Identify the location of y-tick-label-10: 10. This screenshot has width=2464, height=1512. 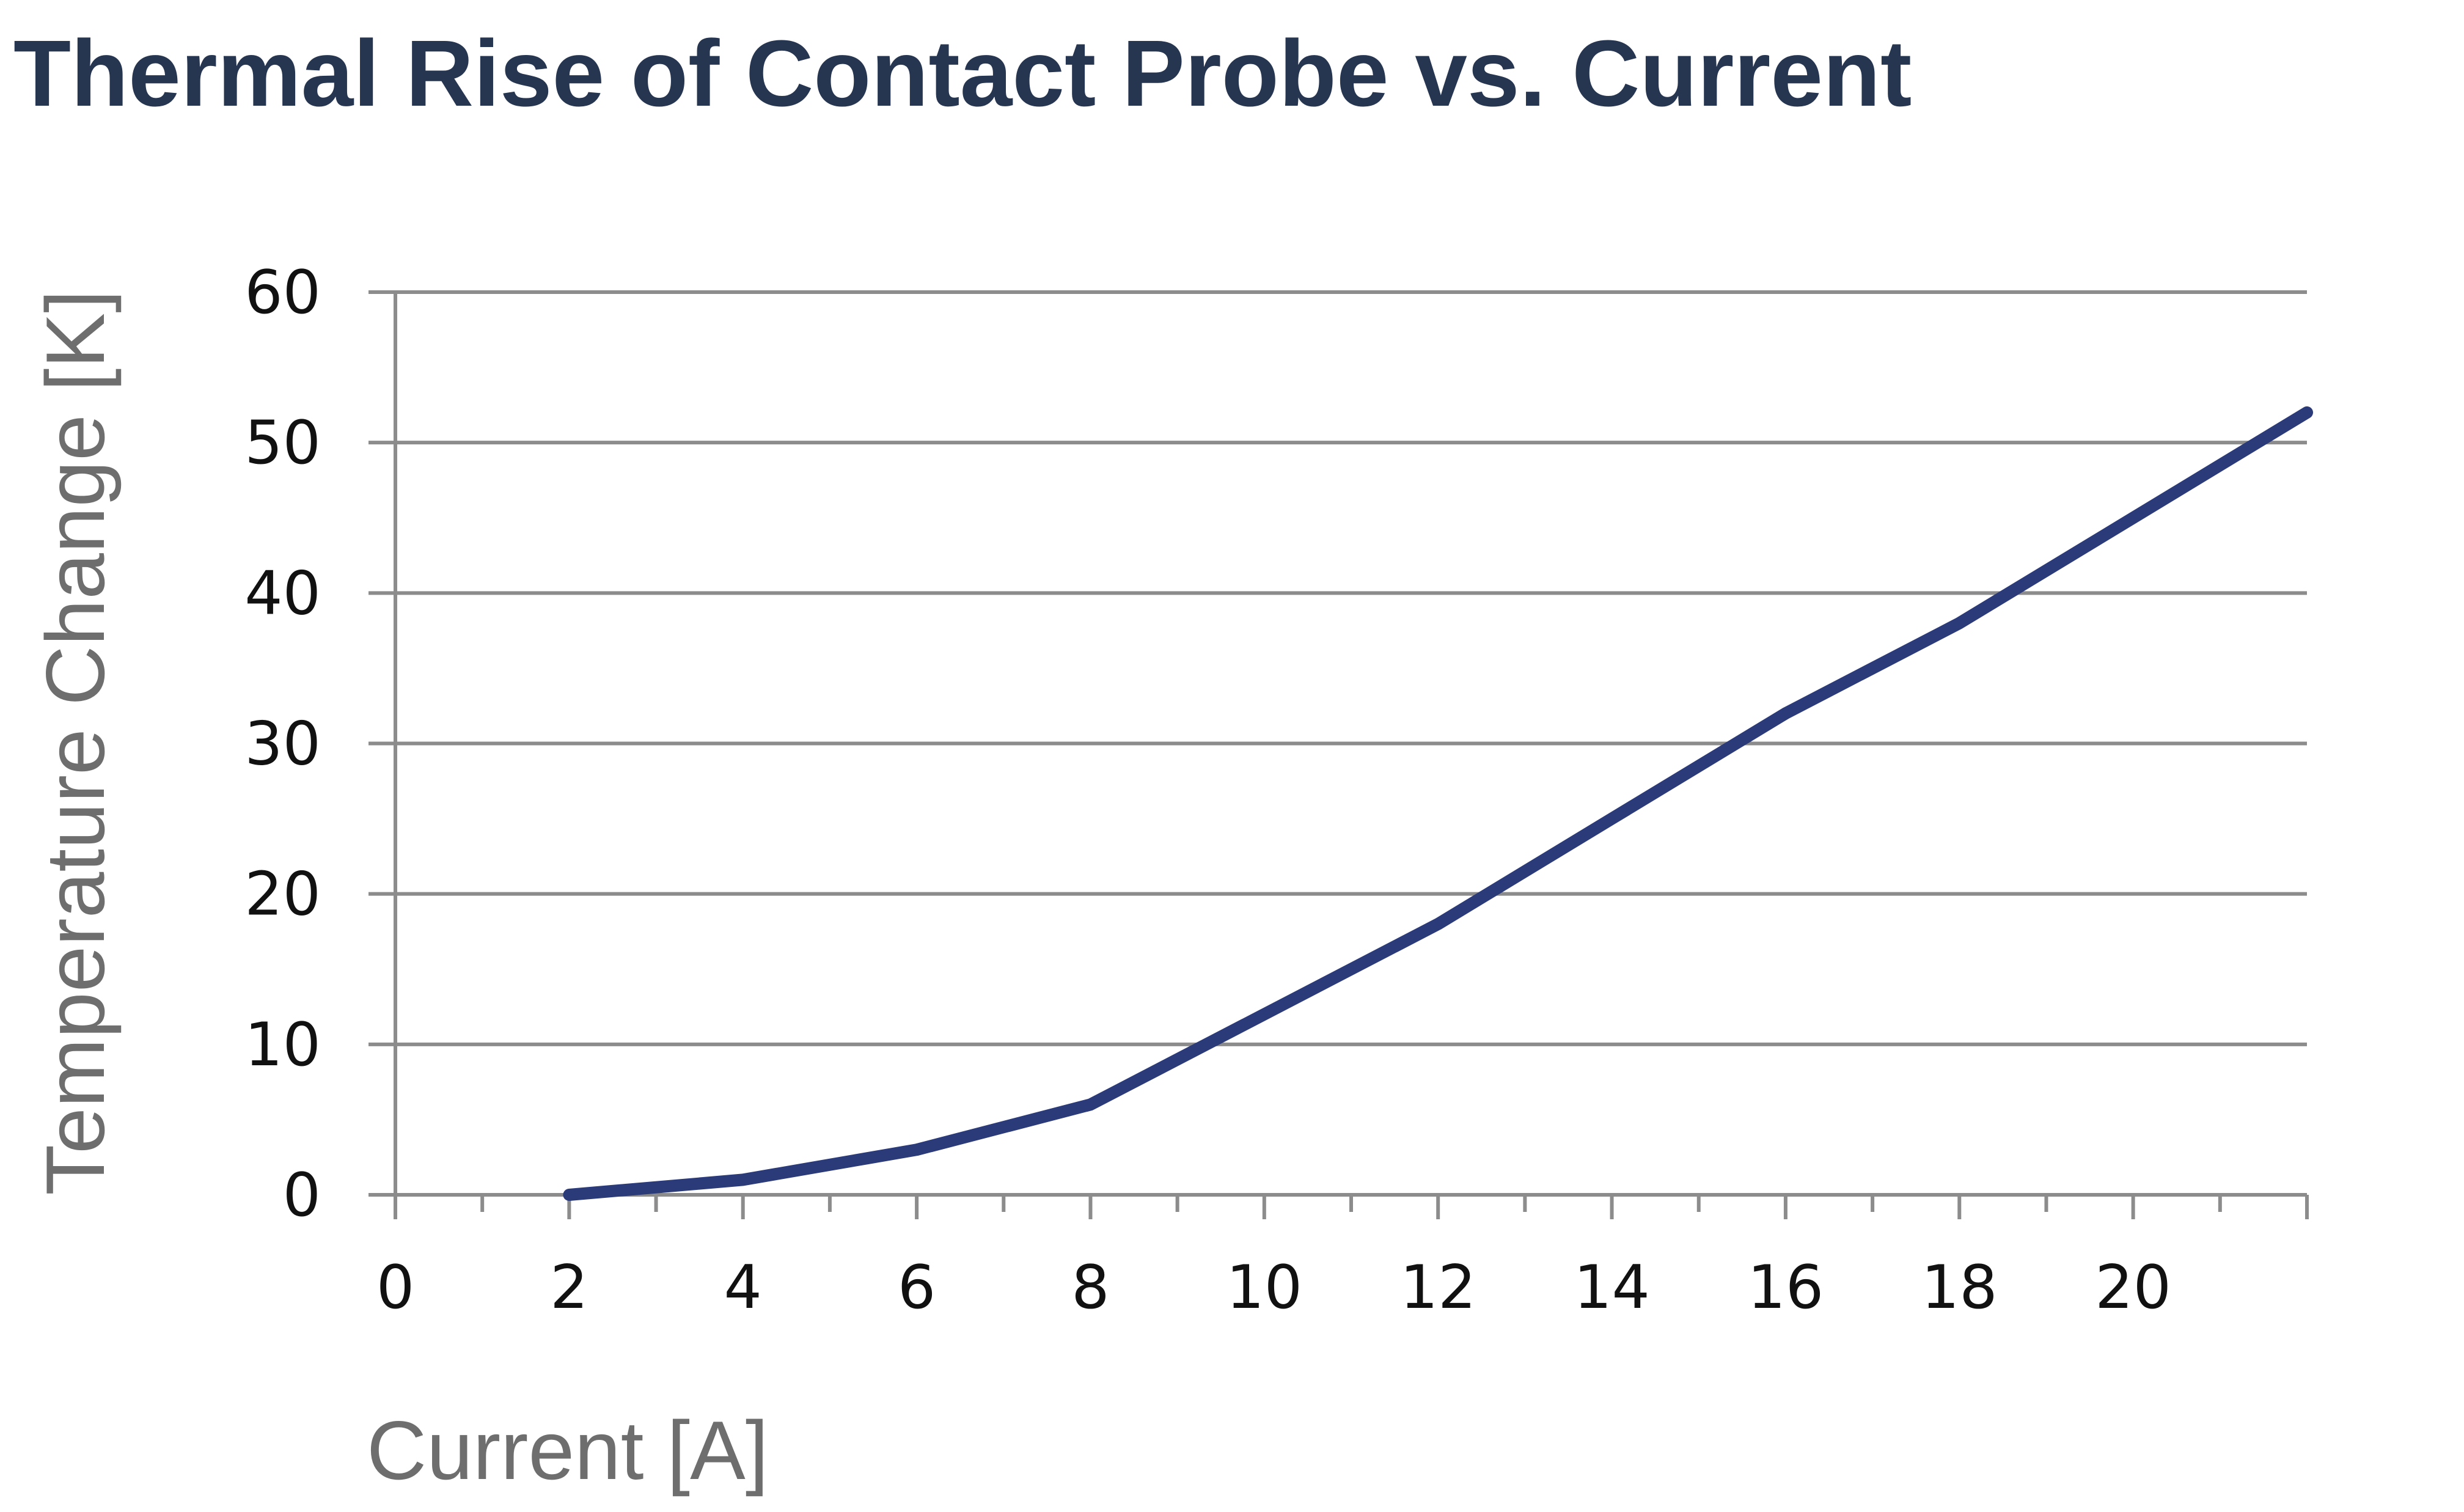
(283, 1045).